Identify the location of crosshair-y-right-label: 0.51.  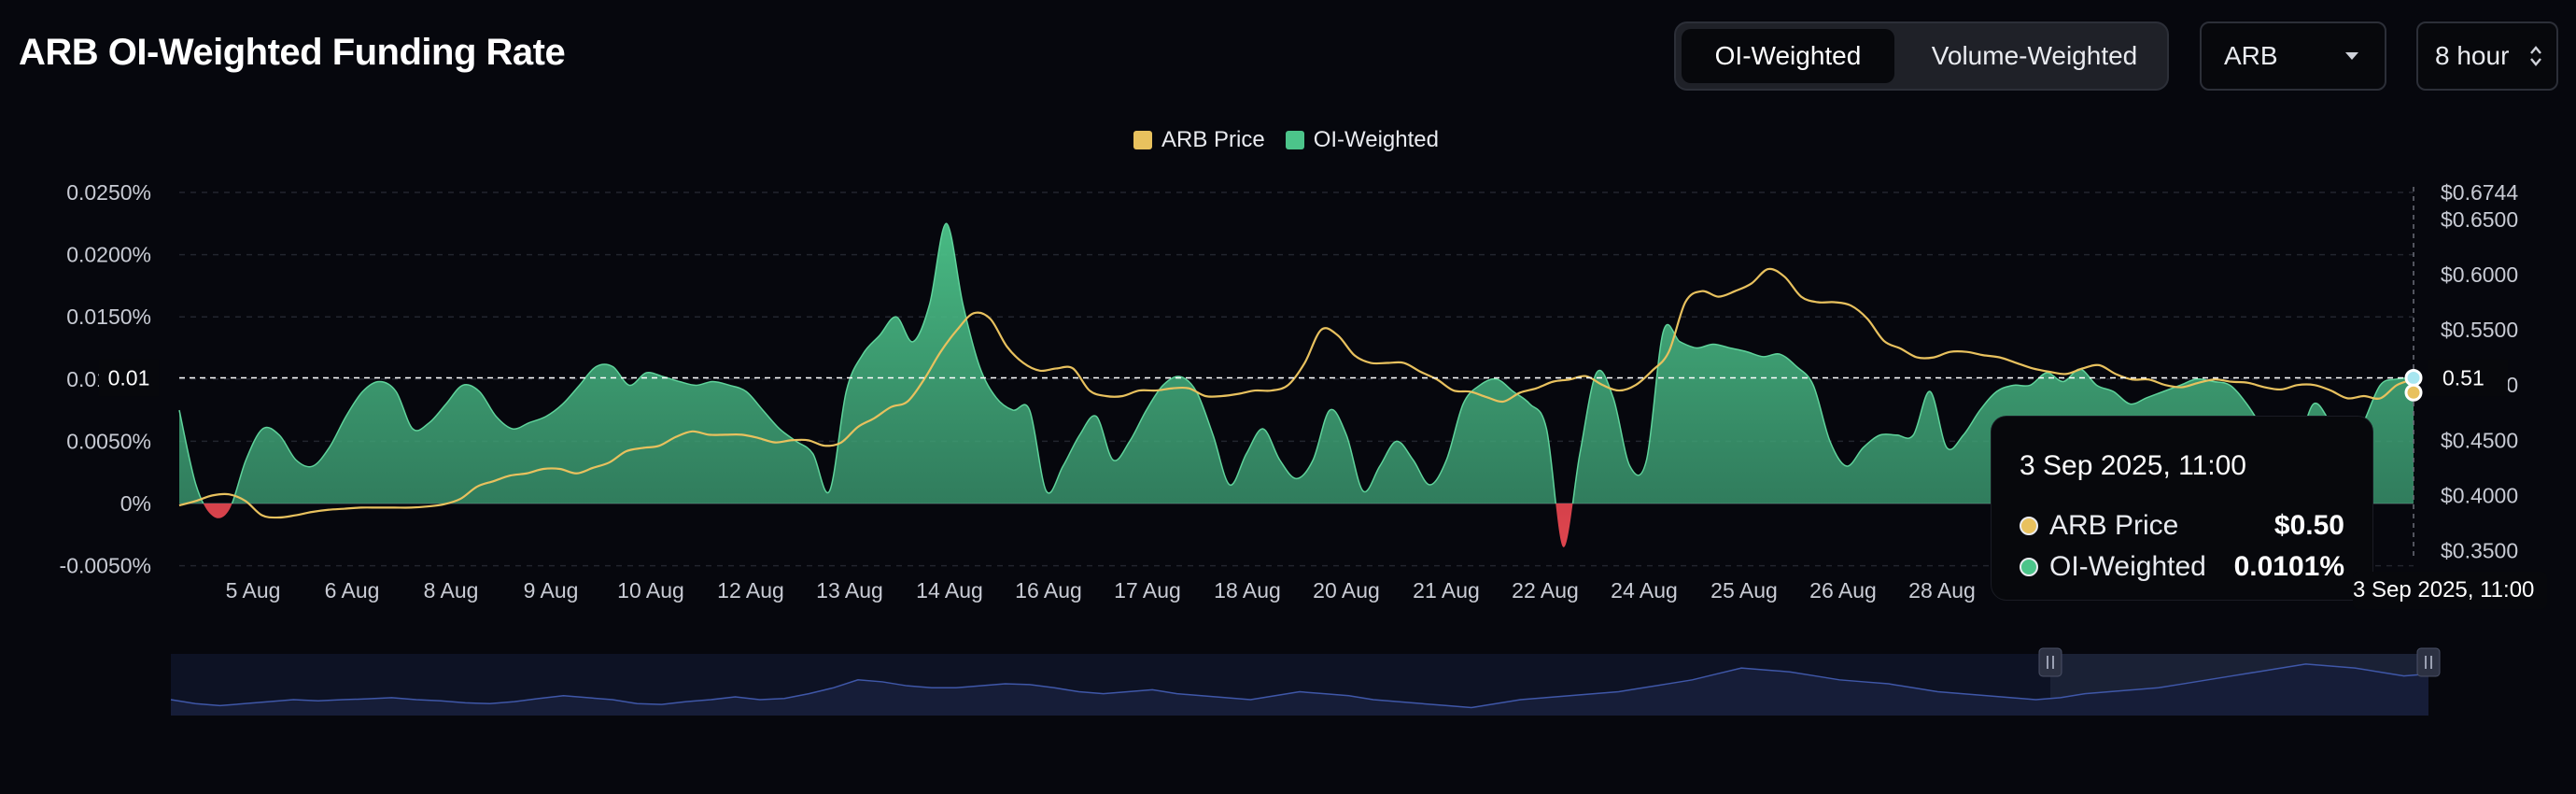
(2468, 378).